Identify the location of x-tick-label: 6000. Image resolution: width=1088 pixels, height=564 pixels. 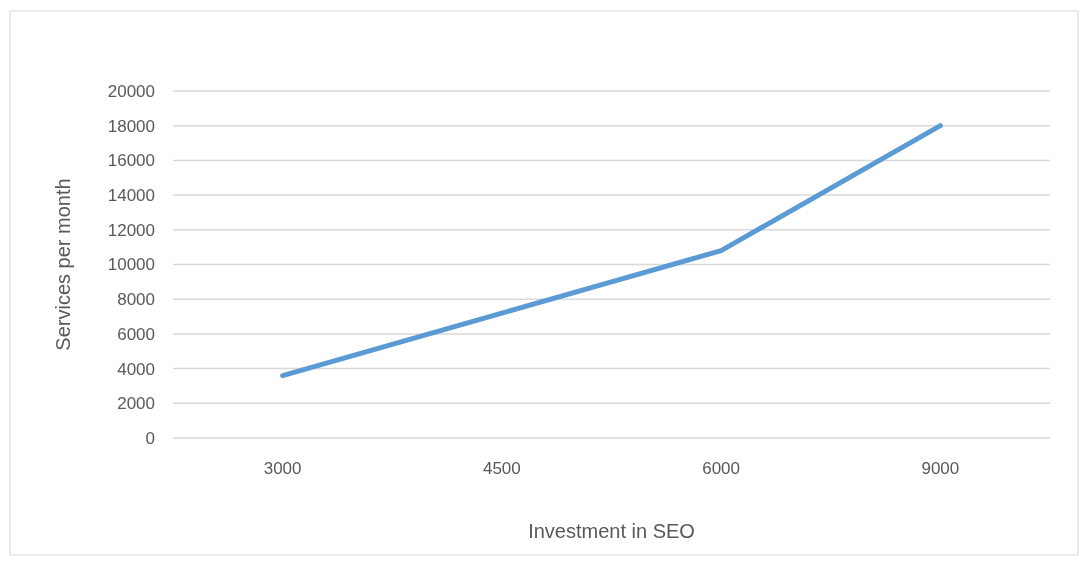
(721, 468).